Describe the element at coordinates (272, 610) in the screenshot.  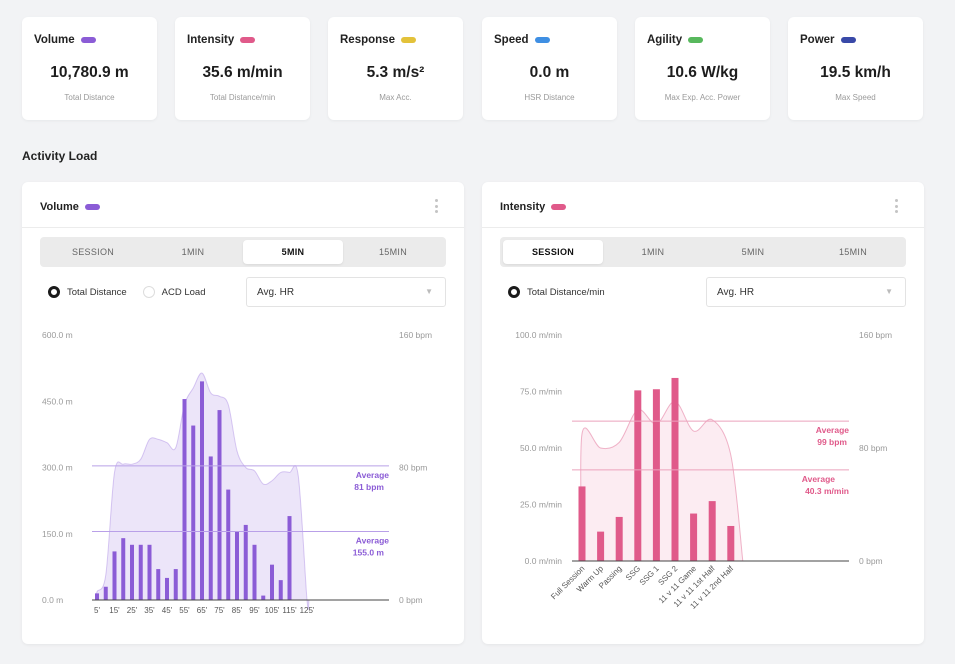
I see `x-tick-label: 105'` at that location.